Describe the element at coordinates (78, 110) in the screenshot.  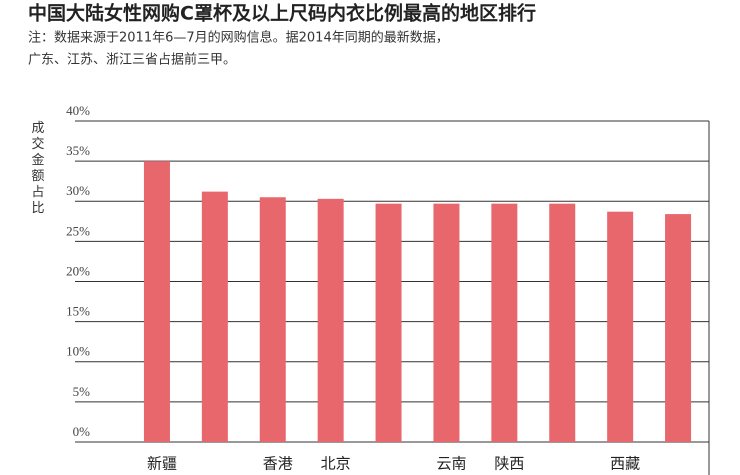
I see `y-tick-label: 40%` at that location.